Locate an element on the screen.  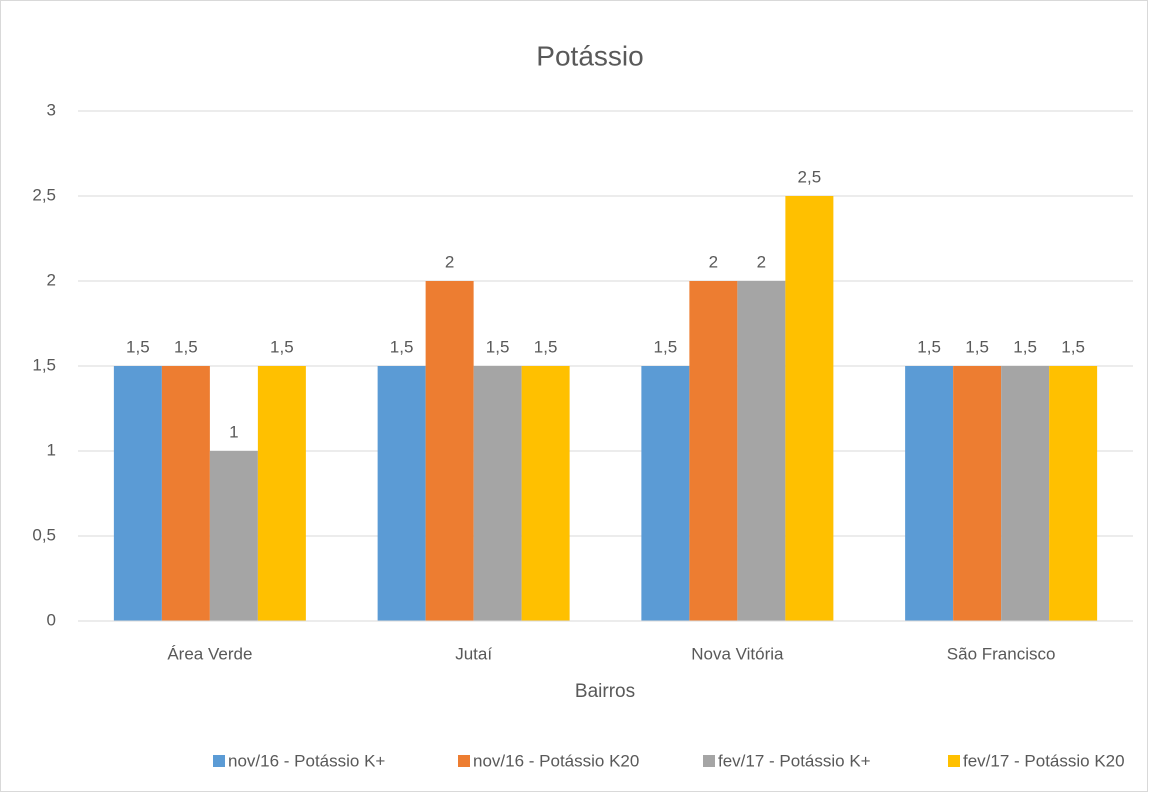
y-tick-label: 0 is located at coordinates (51, 619).